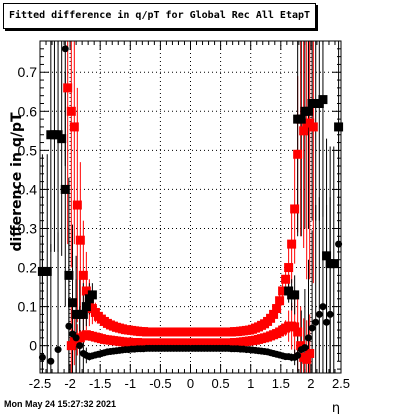 The width and height of the screenshot is (400, 414). Describe the element at coordinates (28, 189) in the screenshot. I see `y-tick-label: 0.4` at that location.